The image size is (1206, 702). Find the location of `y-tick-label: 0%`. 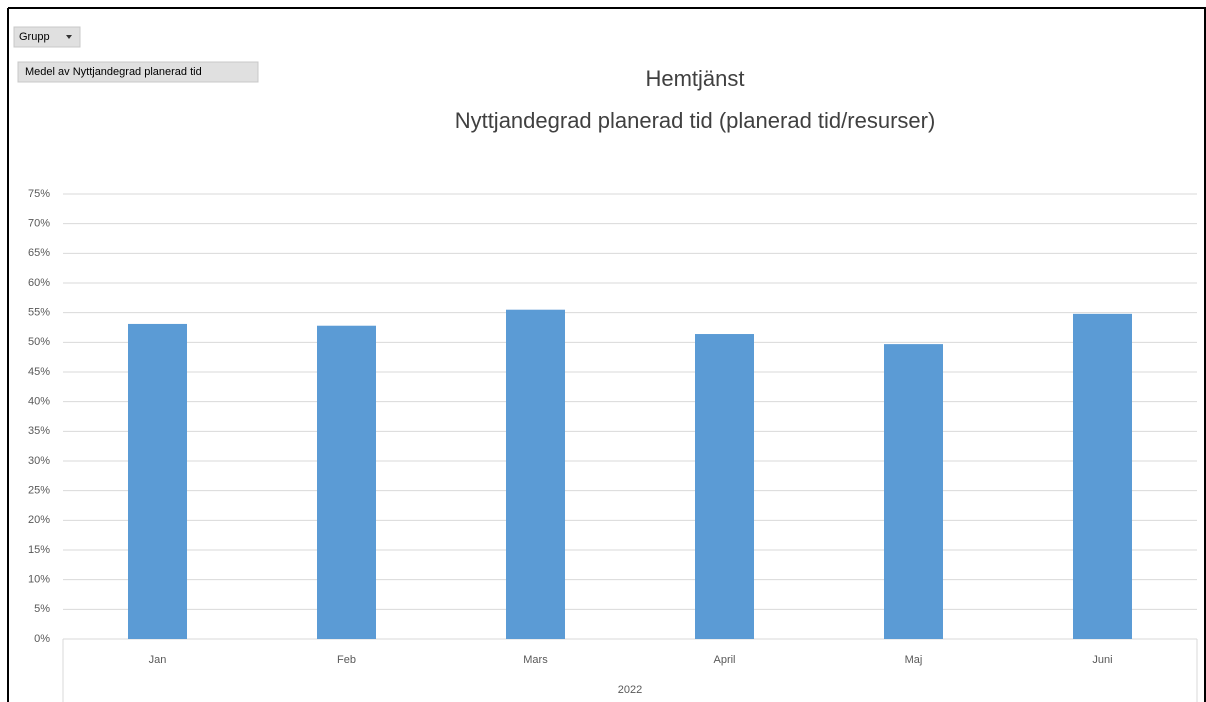

y-tick-label: 0% is located at coordinates (42, 639).